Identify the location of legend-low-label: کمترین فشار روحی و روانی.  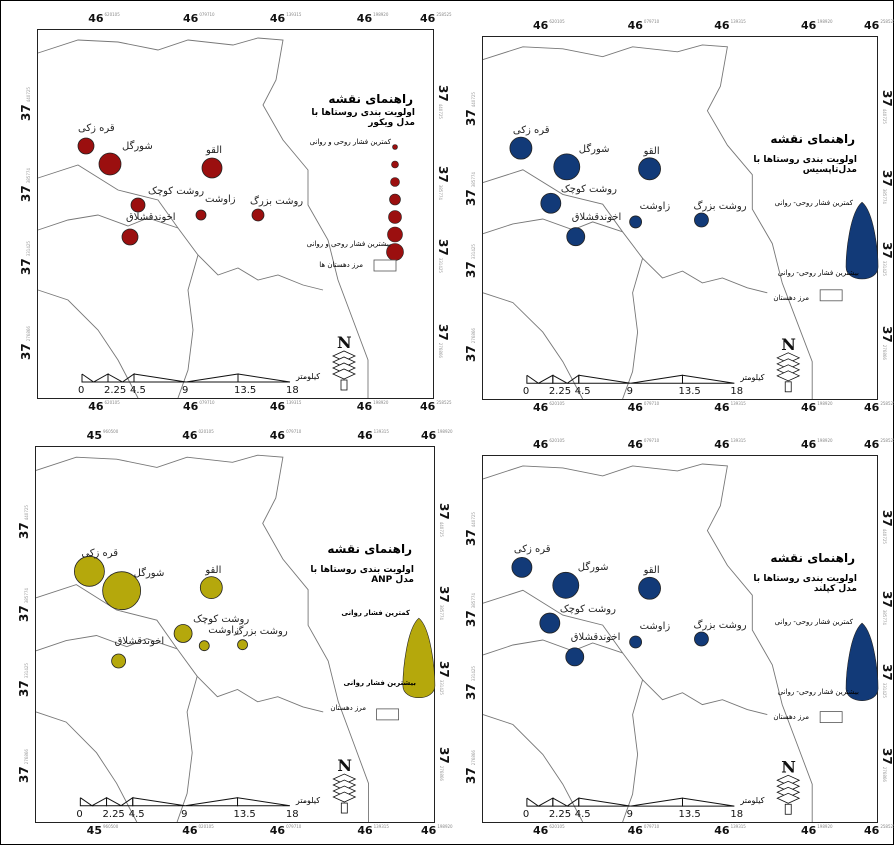
(350, 142).